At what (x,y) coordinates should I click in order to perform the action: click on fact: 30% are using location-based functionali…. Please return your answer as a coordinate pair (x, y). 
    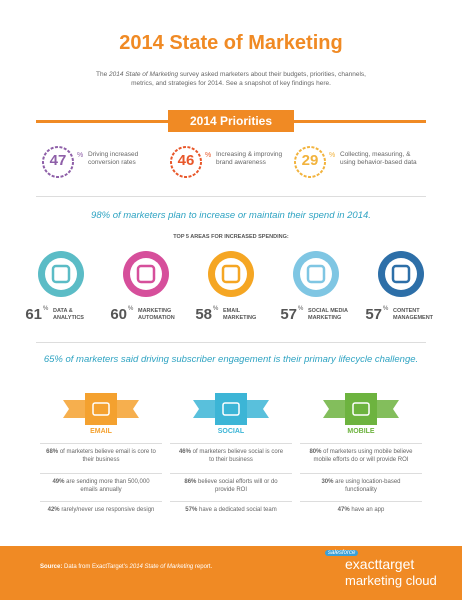
    Looking at the image, I should click on (361, 486).